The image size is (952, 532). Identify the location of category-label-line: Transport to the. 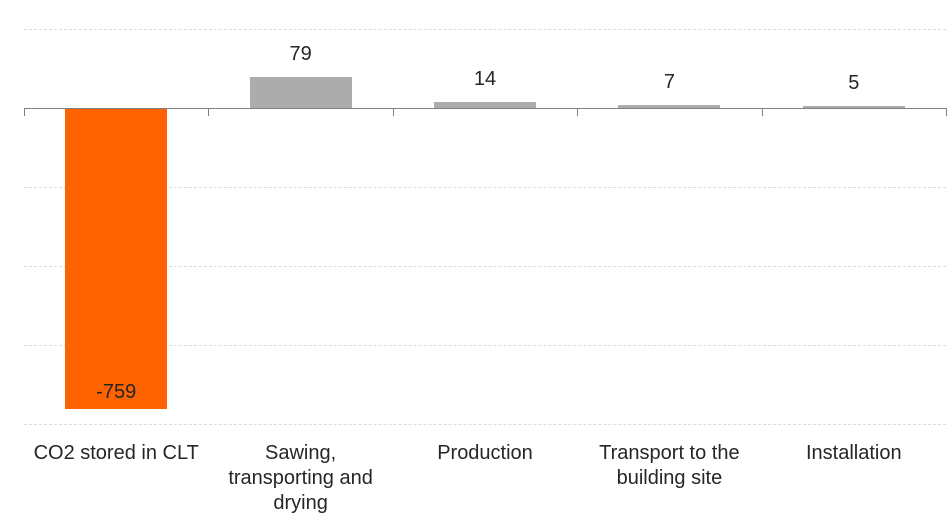
(669, 453).